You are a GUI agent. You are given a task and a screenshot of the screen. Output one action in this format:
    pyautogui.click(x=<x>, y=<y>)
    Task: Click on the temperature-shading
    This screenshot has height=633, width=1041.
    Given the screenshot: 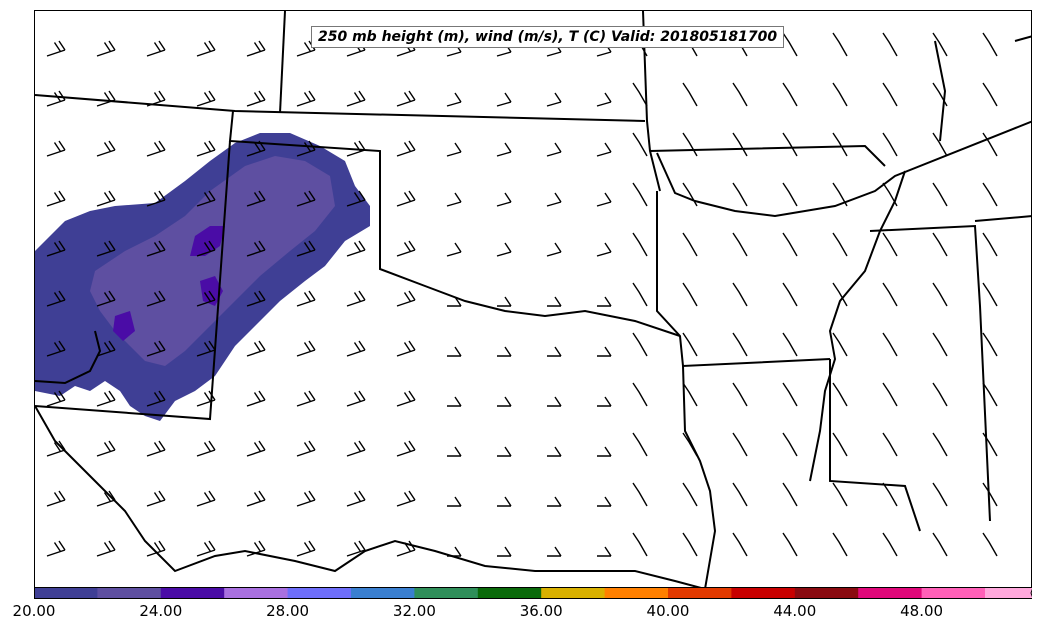 What is the action you would take?
    pyautogui.click(x=202, y=277)
    